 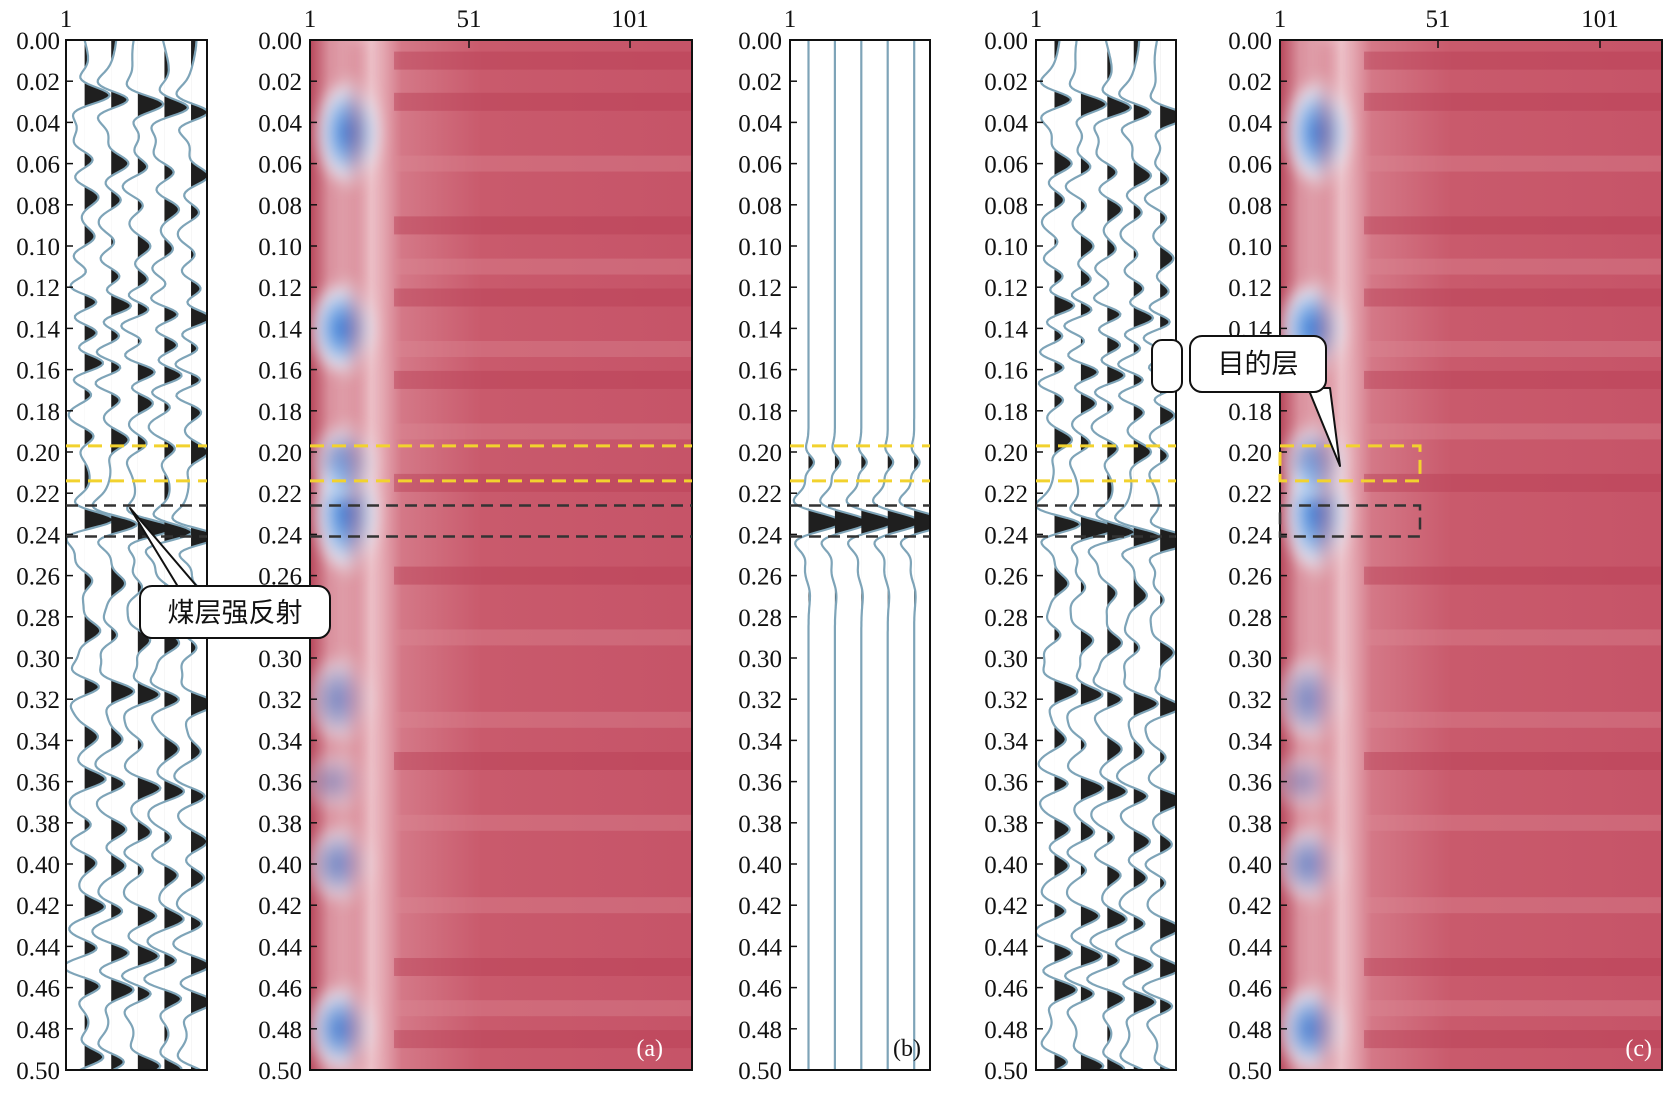 I want to click on callout-target-box, so click(x=1258, y=364).